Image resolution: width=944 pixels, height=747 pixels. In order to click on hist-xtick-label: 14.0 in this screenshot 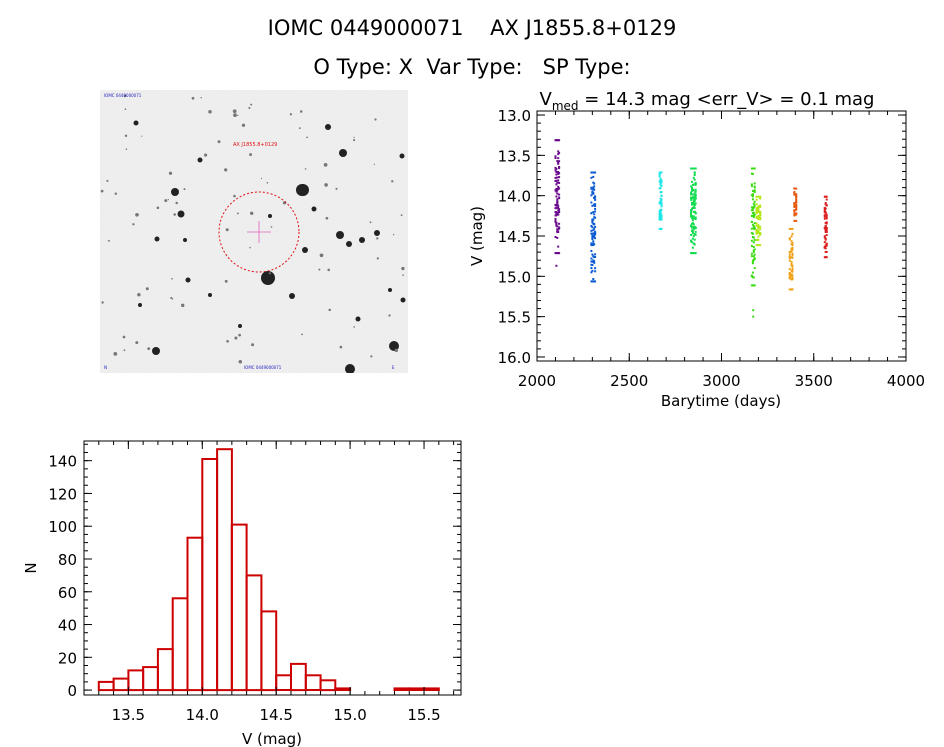, I will do `click(202, 715)`.